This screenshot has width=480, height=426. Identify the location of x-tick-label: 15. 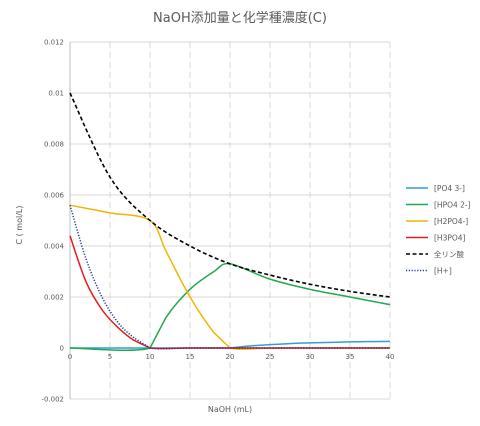
(190, 357).